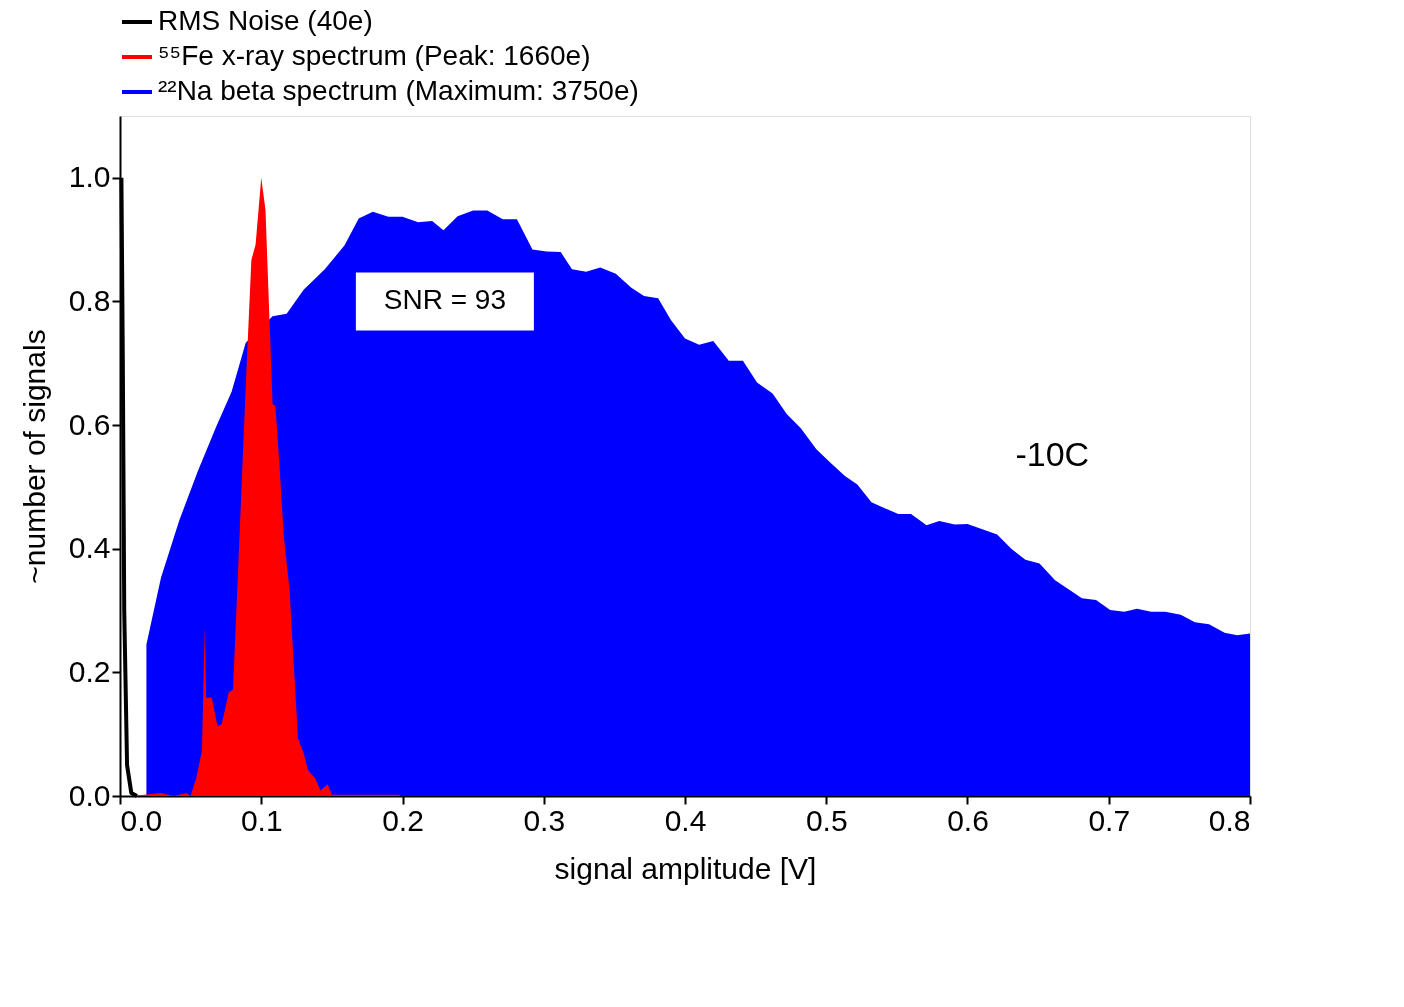 This screenshot has height=1007, width=1404. I want to click on legend-label: ²²Na beta spectrum (Maximum: 3750e), so click(398, 90).